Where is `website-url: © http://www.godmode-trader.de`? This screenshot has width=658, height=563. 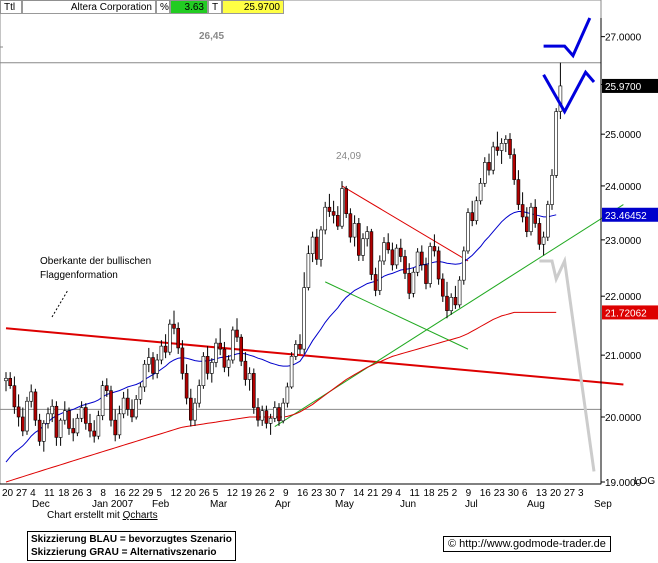 website-url: © http://www.godmode-trader.de is located at coordinates (527, 544).